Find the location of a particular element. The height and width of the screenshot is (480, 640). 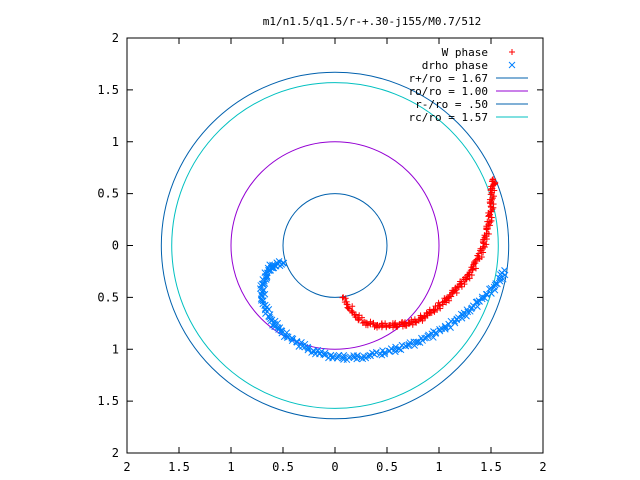

legend-label: W phase is located at coordinates (465, 52).